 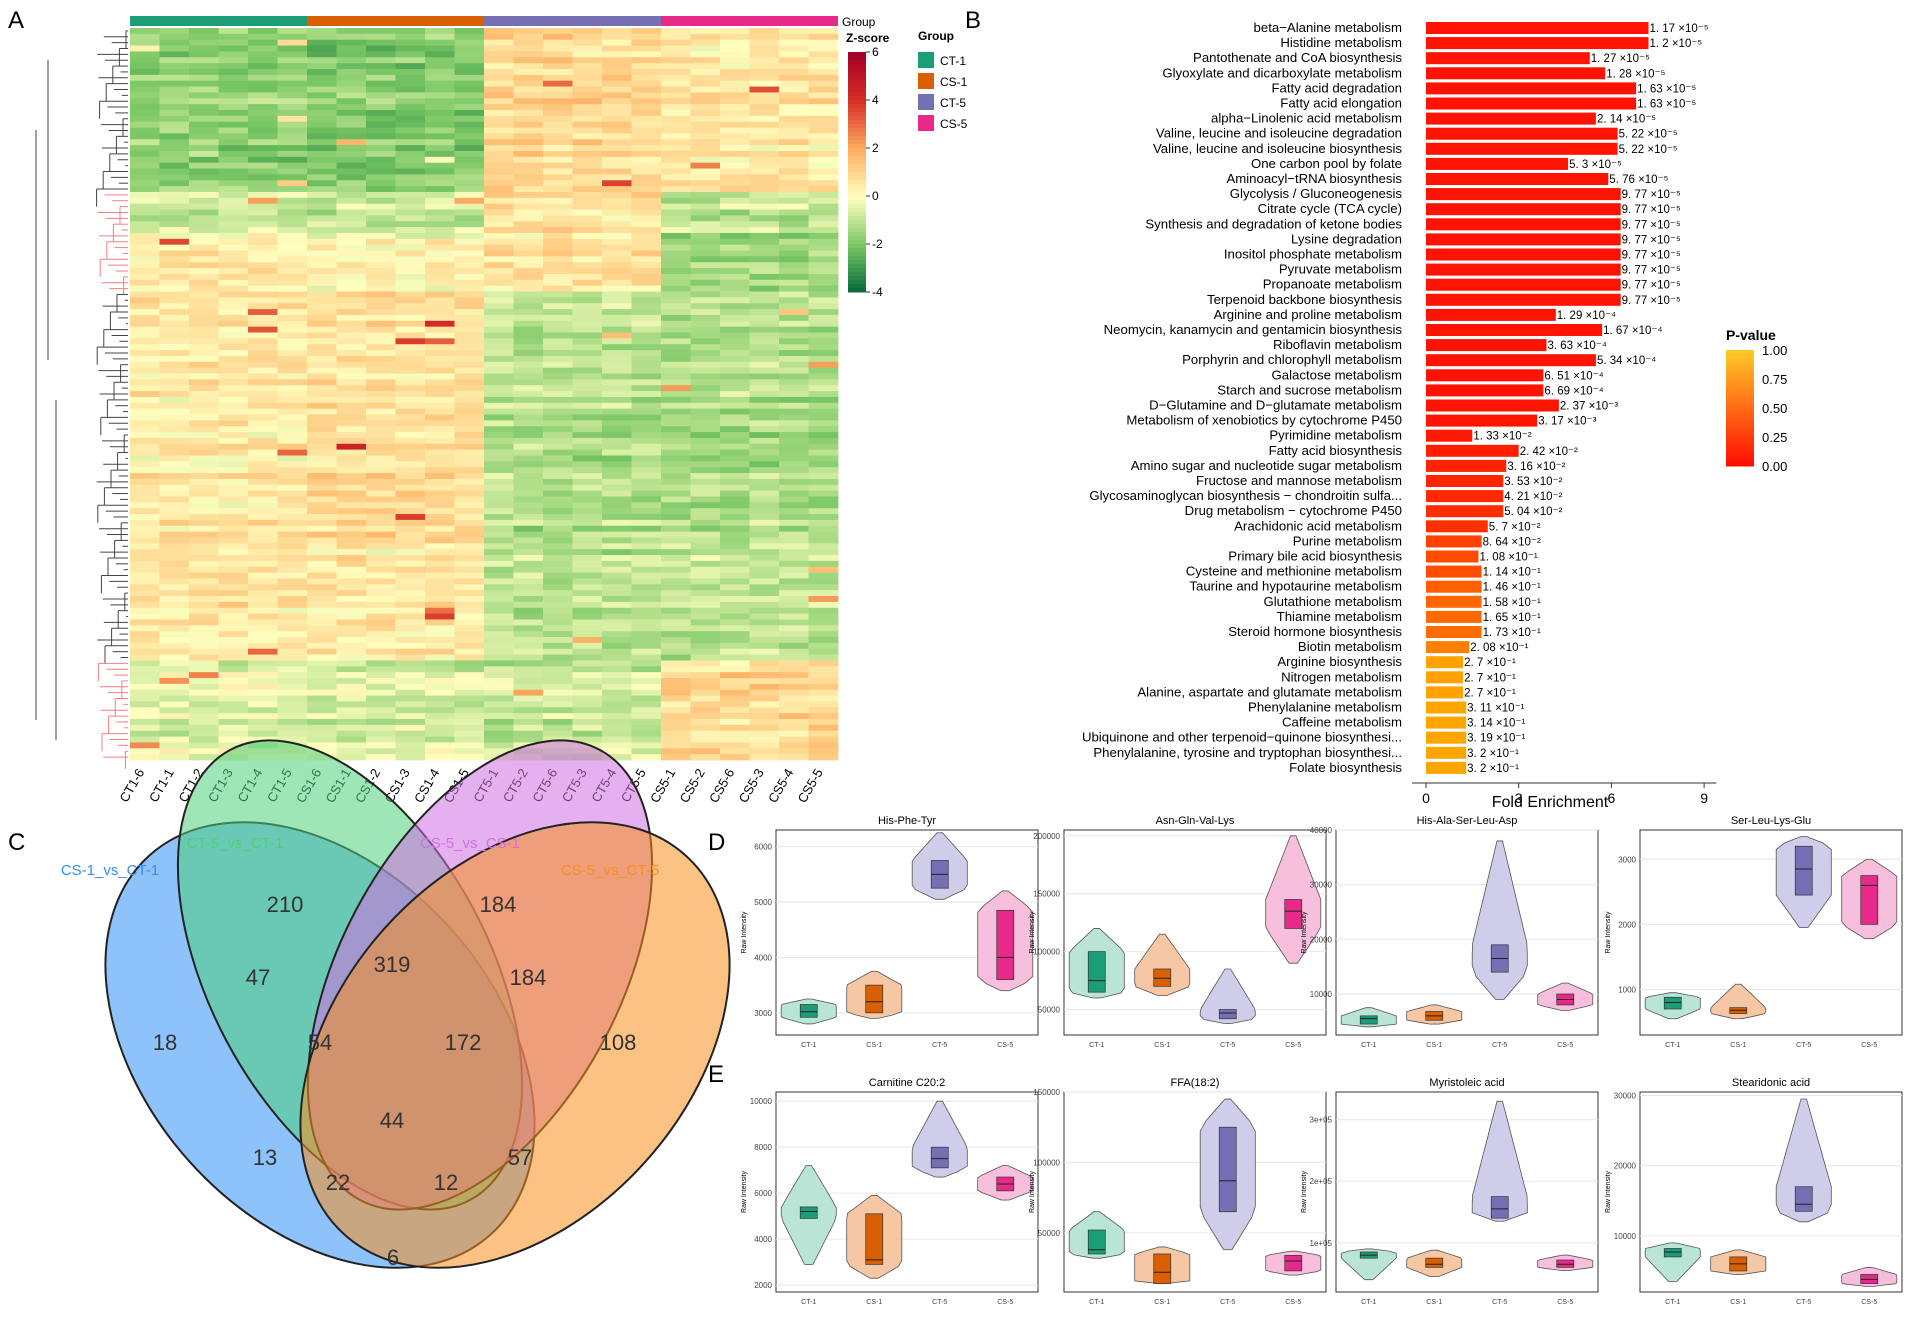 What do you see at coordinates (1625, 1236) in the screenshot?
I see `y-tick-label: 10000` at bounding box center [1625, 1236].